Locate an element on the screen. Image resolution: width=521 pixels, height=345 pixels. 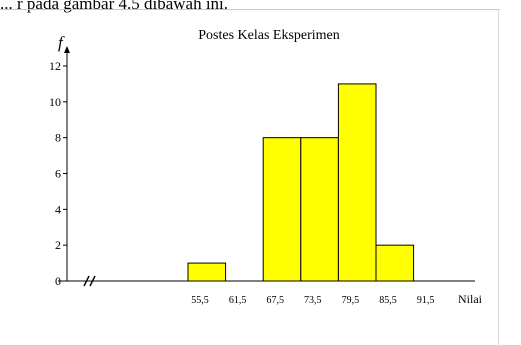
x-axis-label: Nilai is located at coordinates (470, 299).